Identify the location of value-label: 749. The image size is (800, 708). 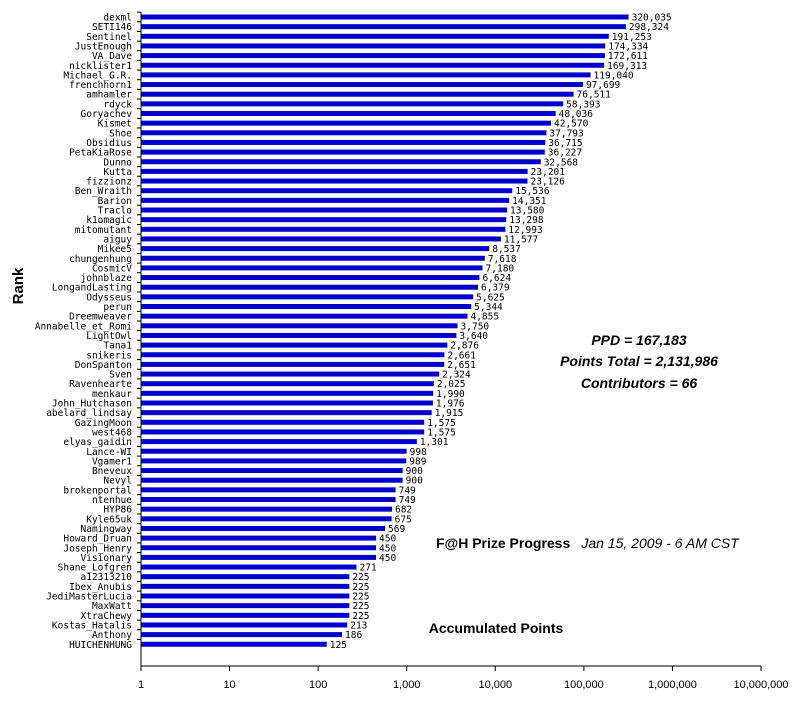
(407, 500).